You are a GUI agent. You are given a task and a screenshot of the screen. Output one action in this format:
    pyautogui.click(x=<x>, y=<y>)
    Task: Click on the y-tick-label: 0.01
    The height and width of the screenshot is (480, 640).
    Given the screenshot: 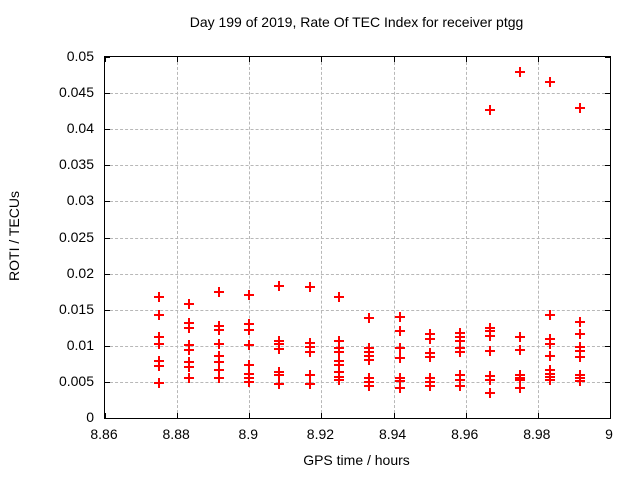 What is the action you would take?
    pyautogui.click(x=80, y=344)
    